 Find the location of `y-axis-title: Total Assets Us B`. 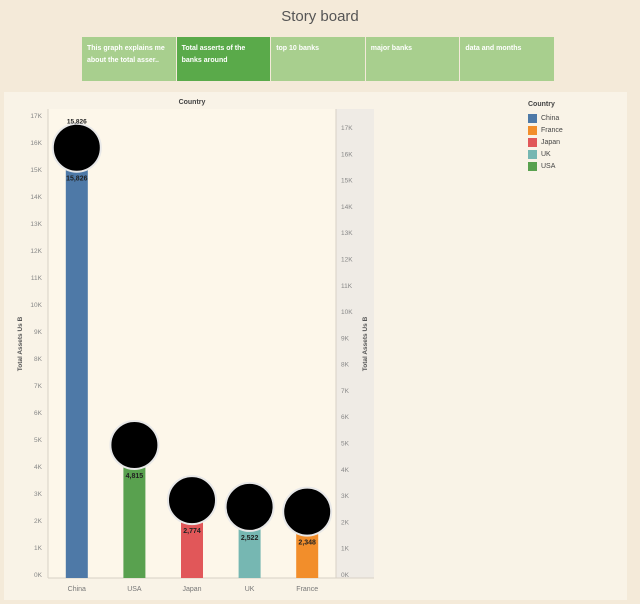

y-axis-title: Total Assets Us B is located at coordinates (20, 343).